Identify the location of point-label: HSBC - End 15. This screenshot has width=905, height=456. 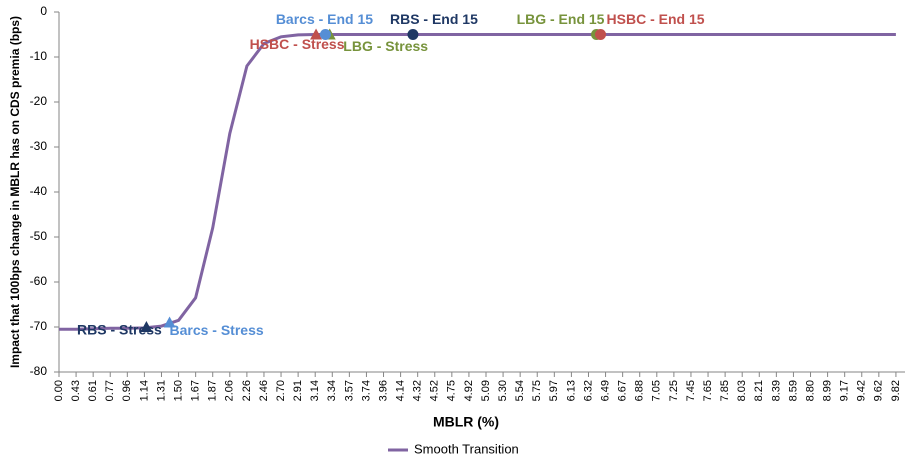
(656, 19).